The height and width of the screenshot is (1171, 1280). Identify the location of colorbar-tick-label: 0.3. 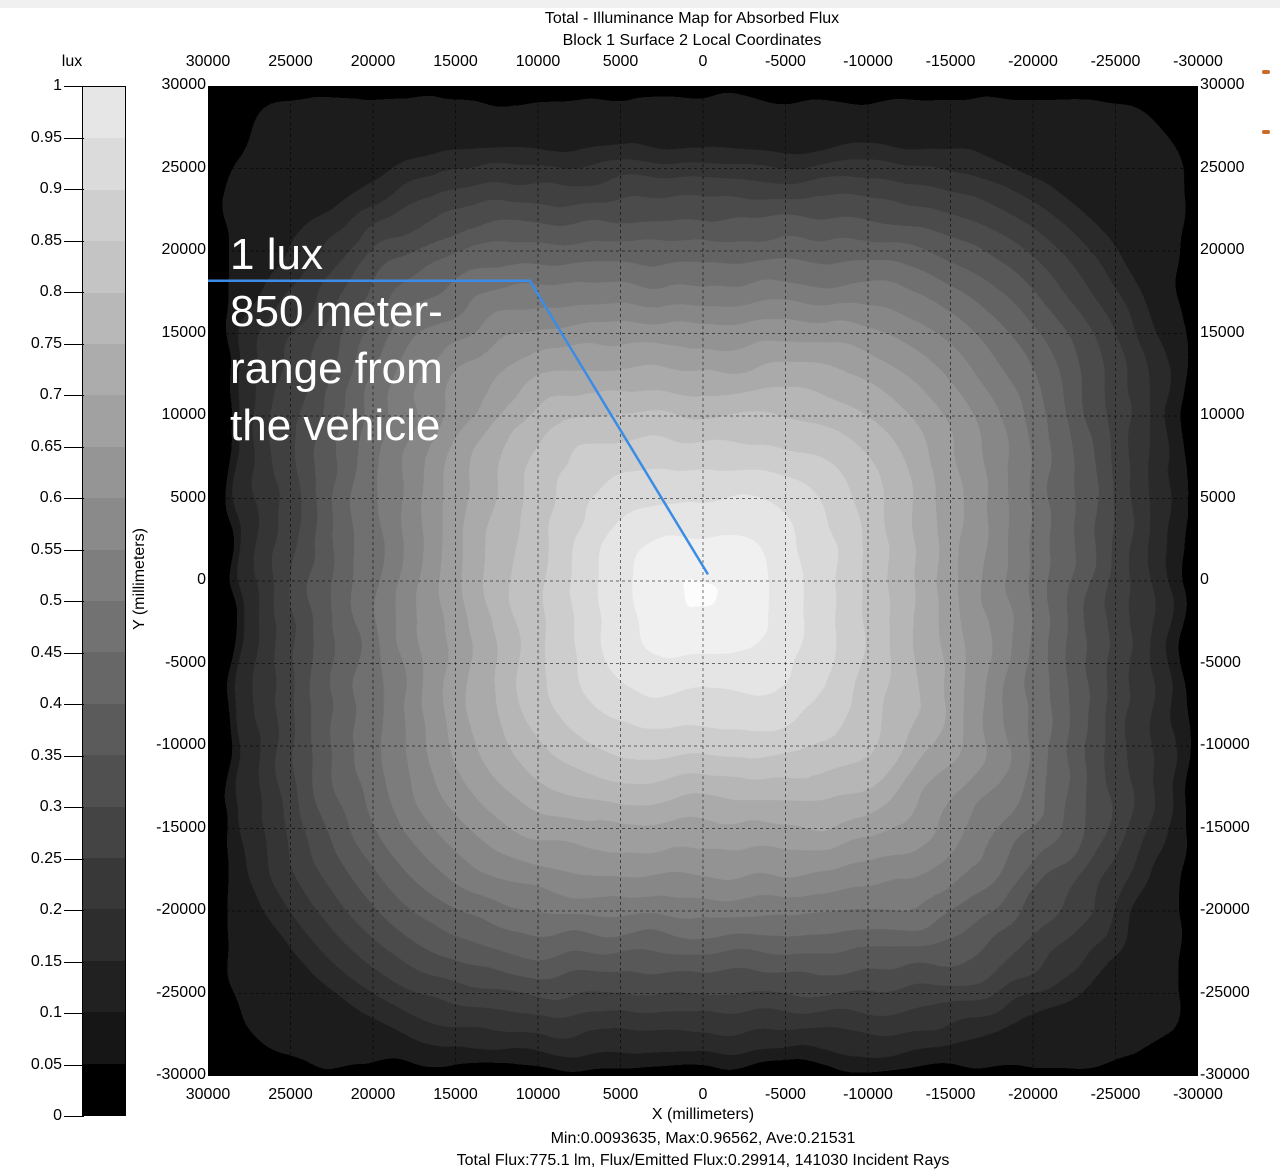
(50, 806).